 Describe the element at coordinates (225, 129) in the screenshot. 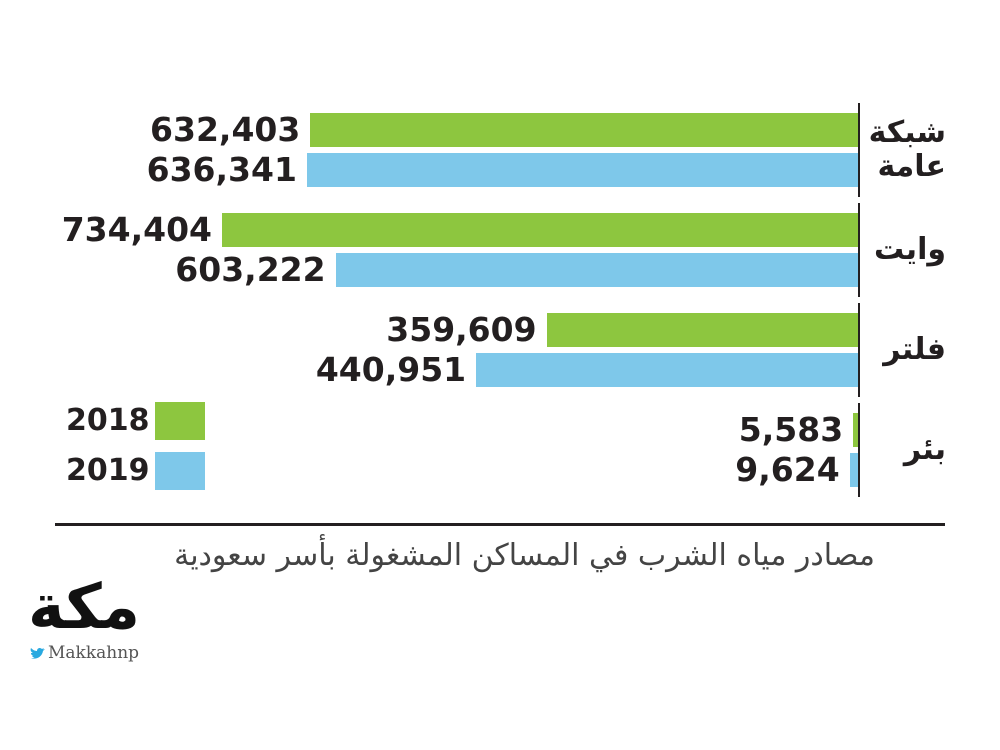

I see `value-label: 632,403` at that location.